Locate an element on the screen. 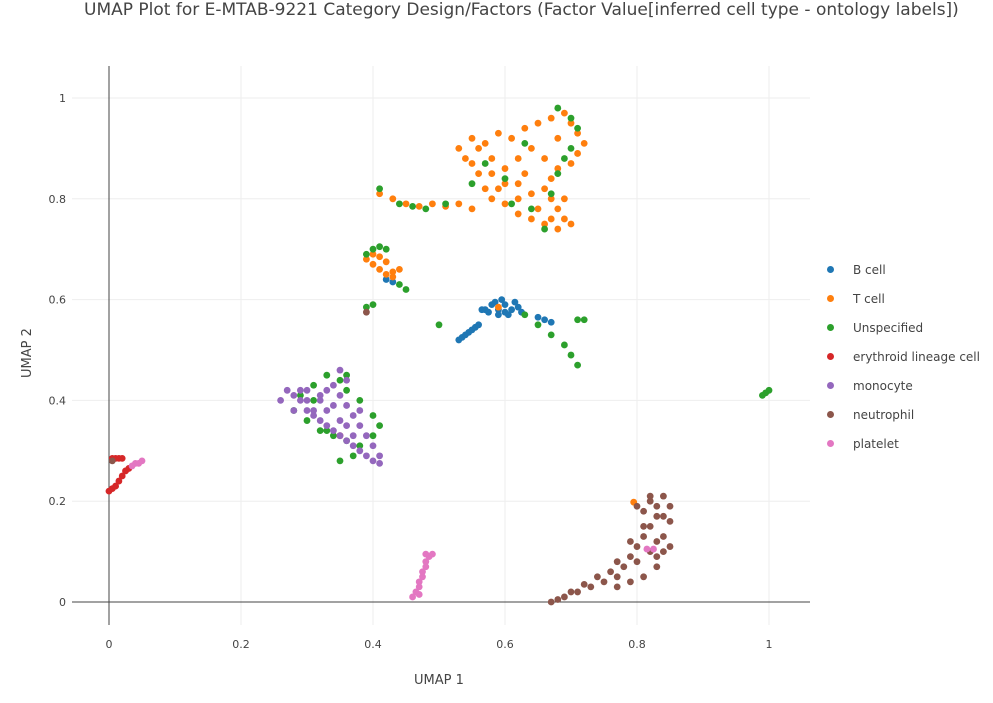 Image resolution: width=993 pixels, height=703 pixels. legend-item-unspecified: Unspecified is located at coordinates (902, 327).